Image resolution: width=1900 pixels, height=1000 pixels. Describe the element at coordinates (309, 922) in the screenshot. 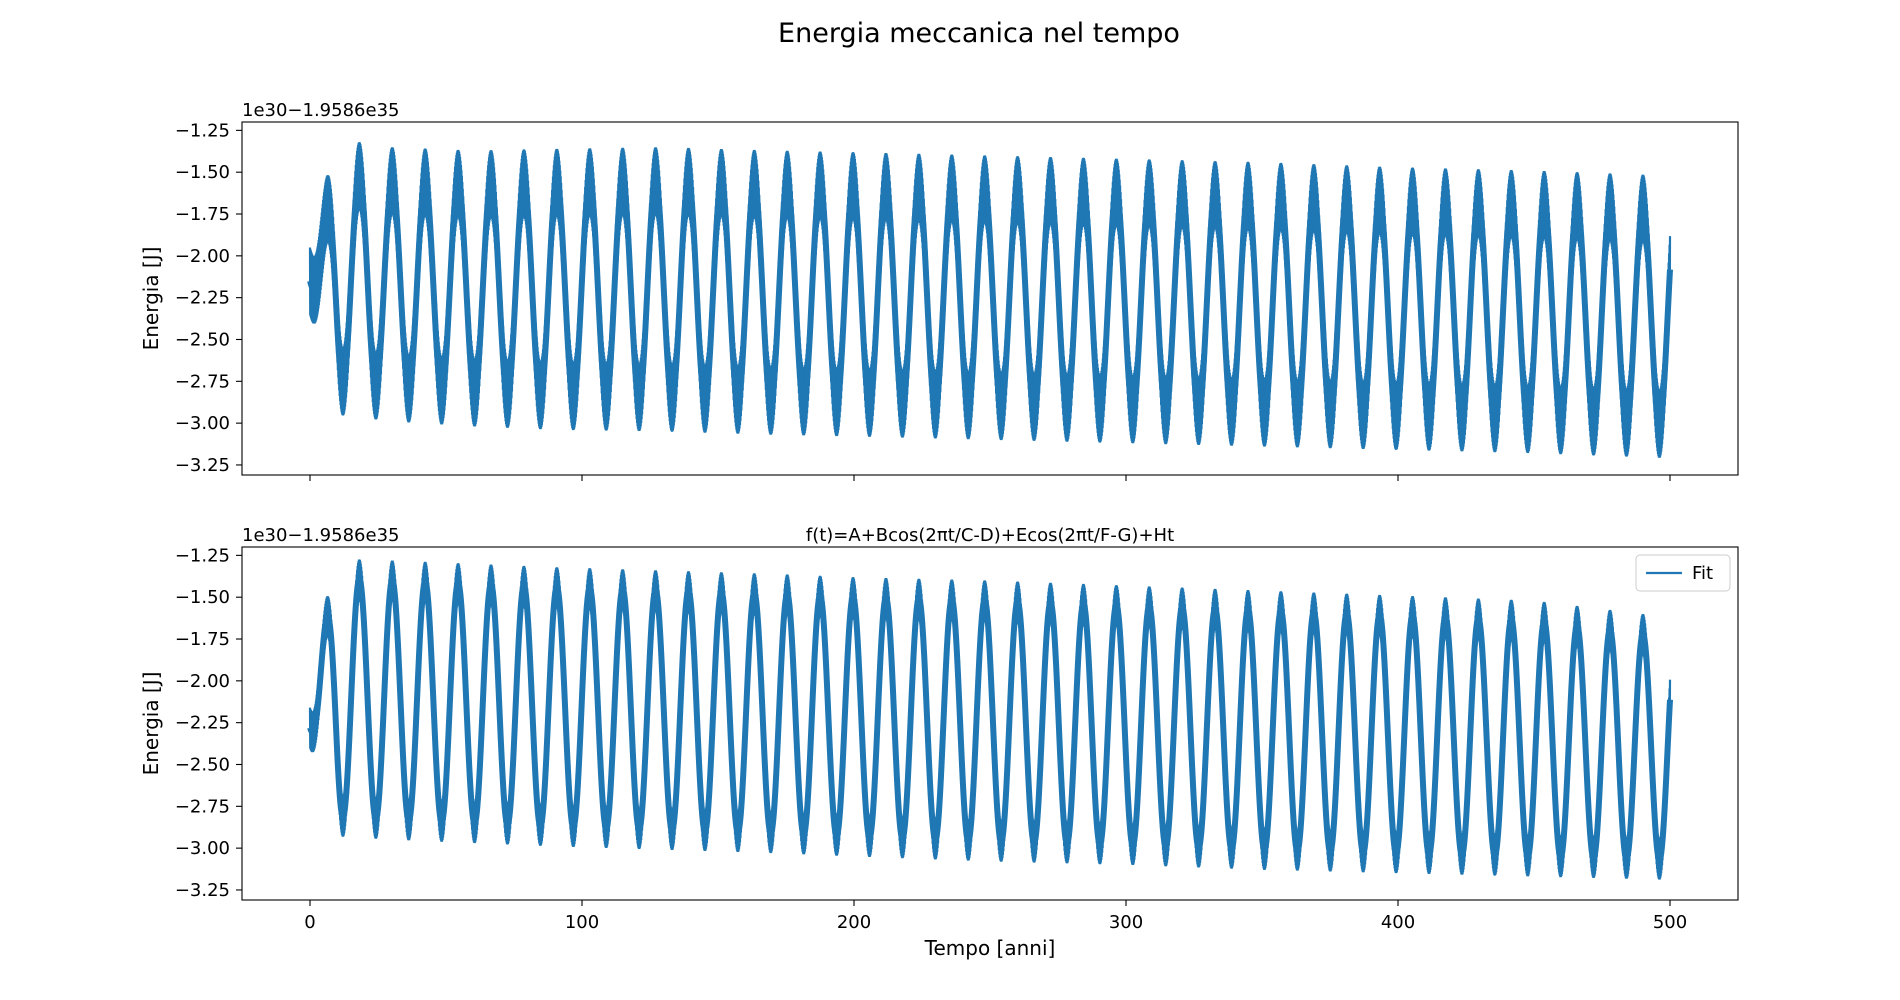

I see `x-tick-label: 0` at that location.